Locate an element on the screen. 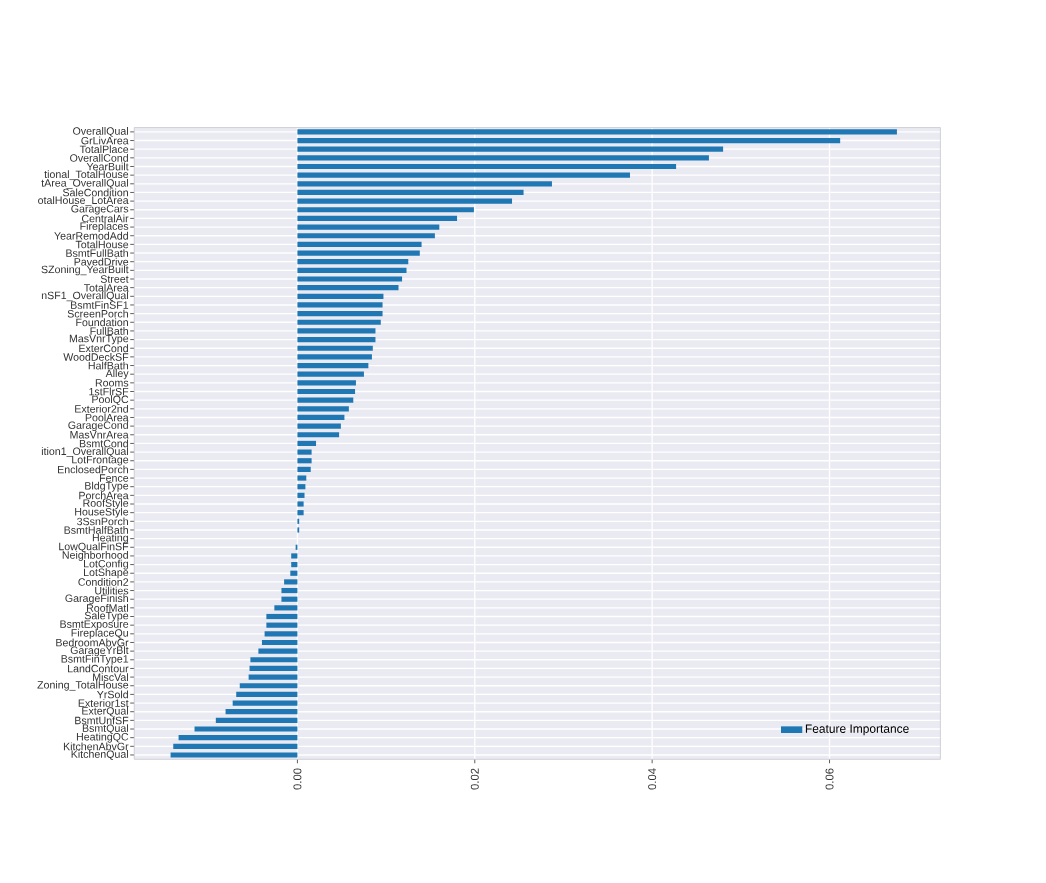  y-tick-label: WoodDeckSF is located at coordinates (96, 357).